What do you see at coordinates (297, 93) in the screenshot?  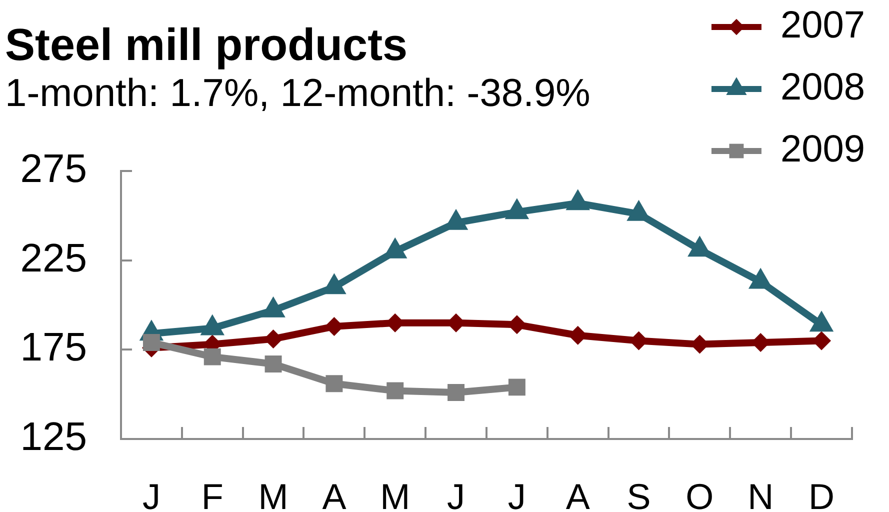 I see `chart-subtitle: 1-month: 1.7%, 12-month: -38.9%` at bounding box center [297, 93].